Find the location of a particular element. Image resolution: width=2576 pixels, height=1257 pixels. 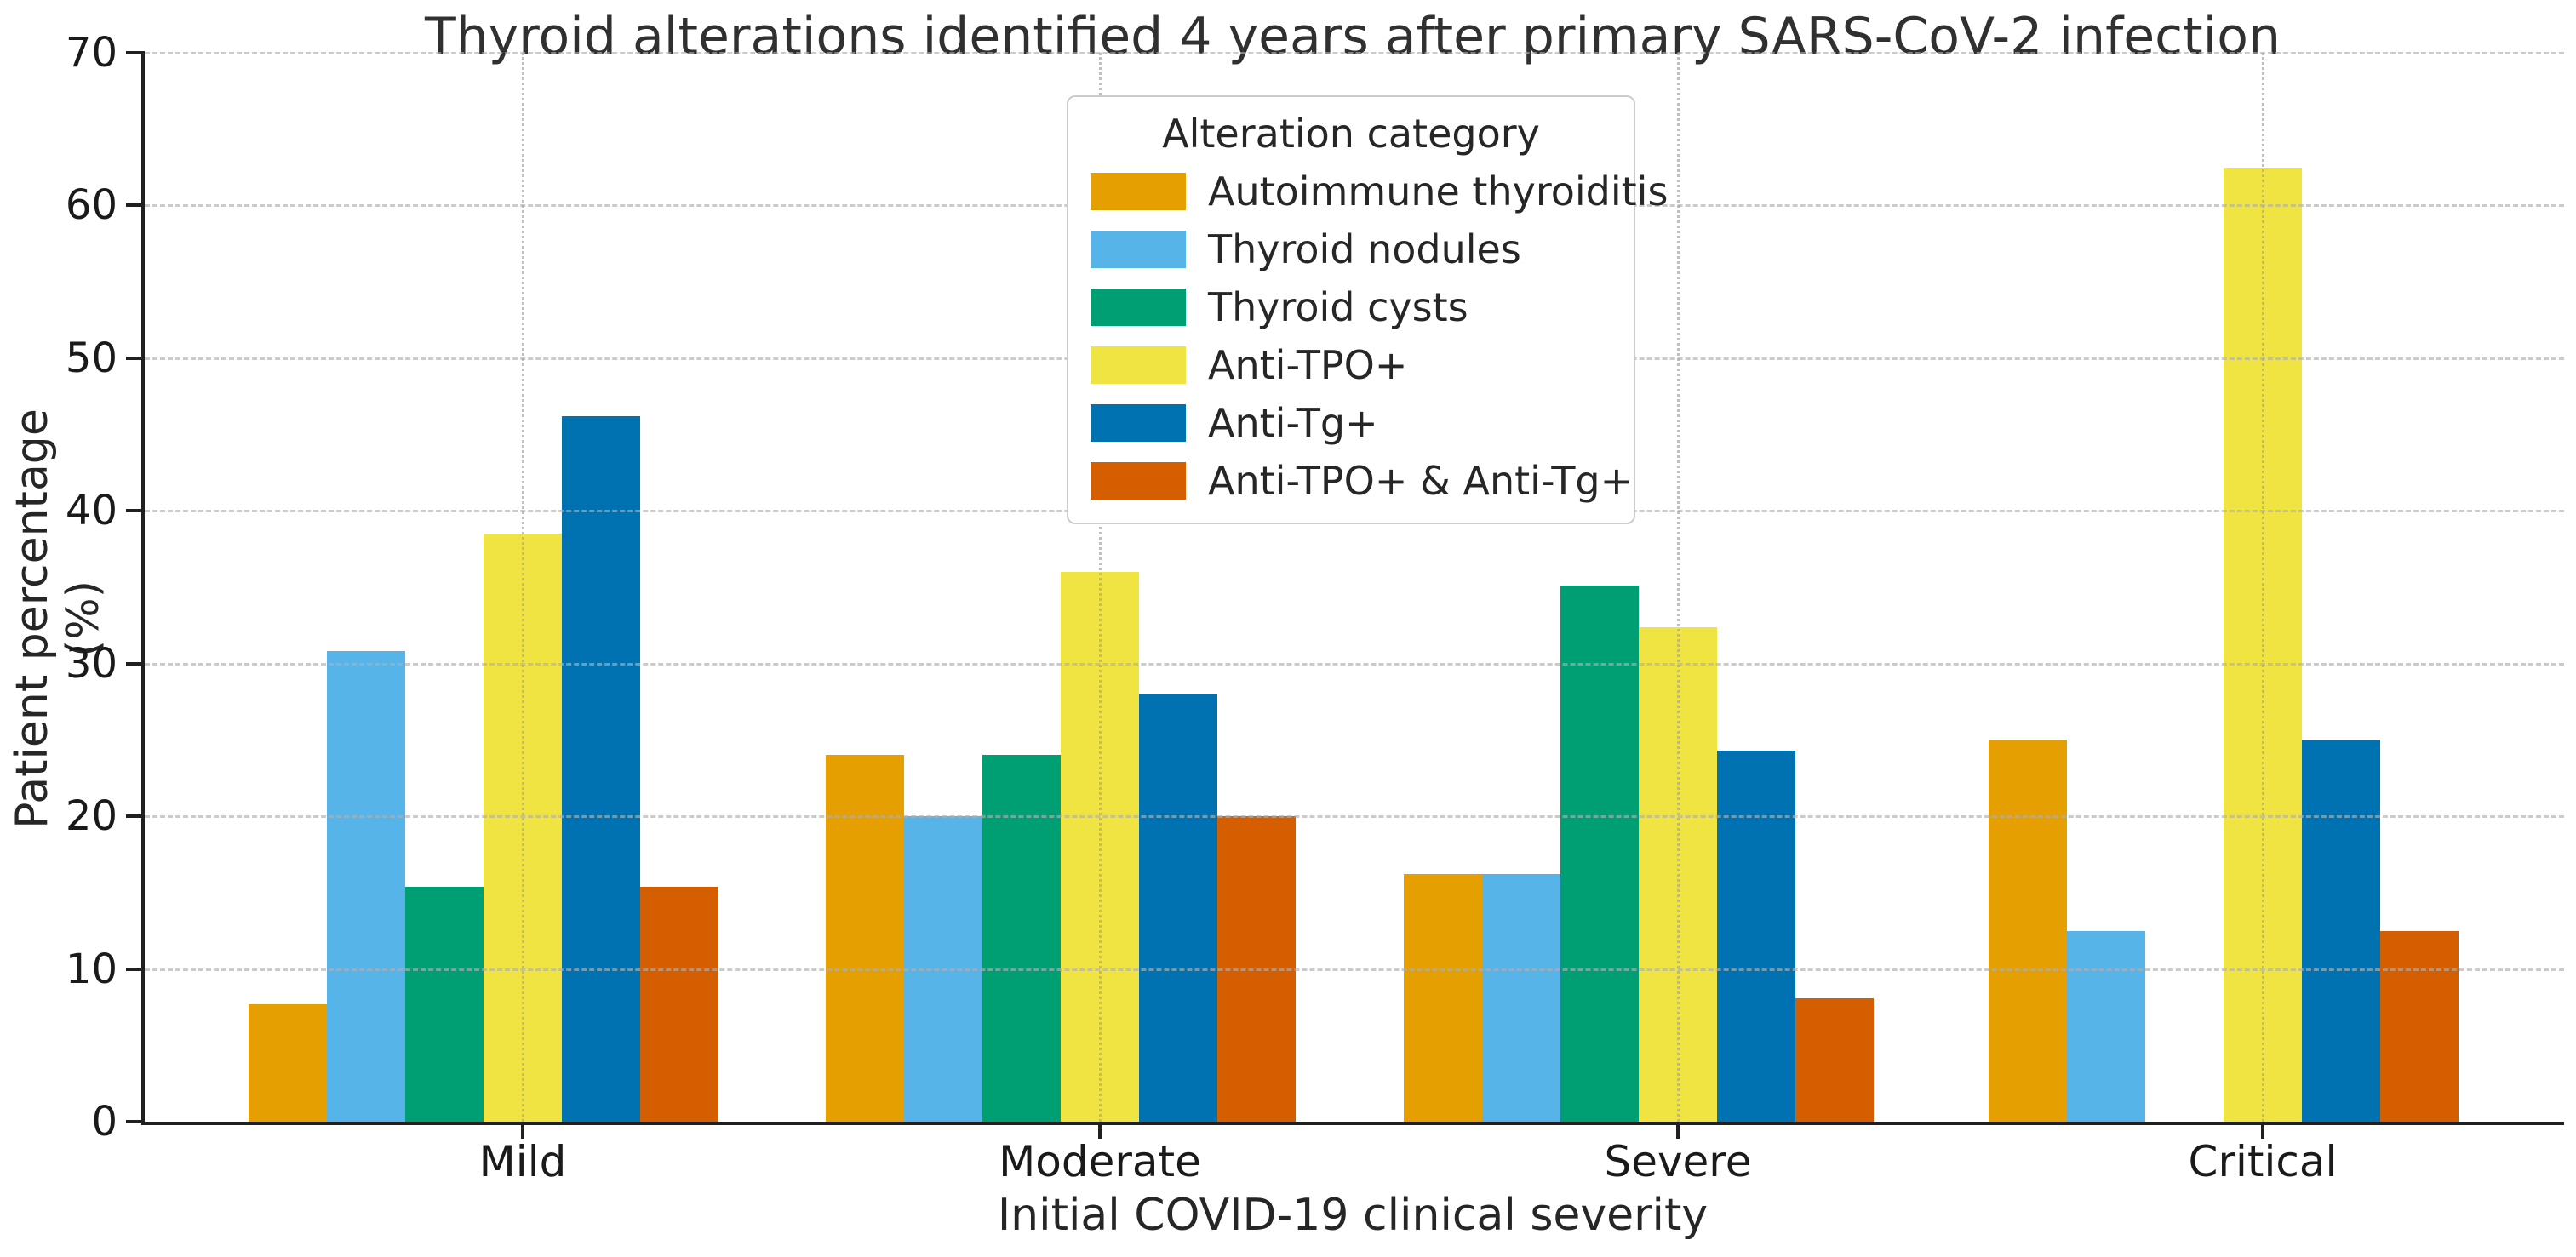

y-axis-spine is located at coordinates (143, 588).